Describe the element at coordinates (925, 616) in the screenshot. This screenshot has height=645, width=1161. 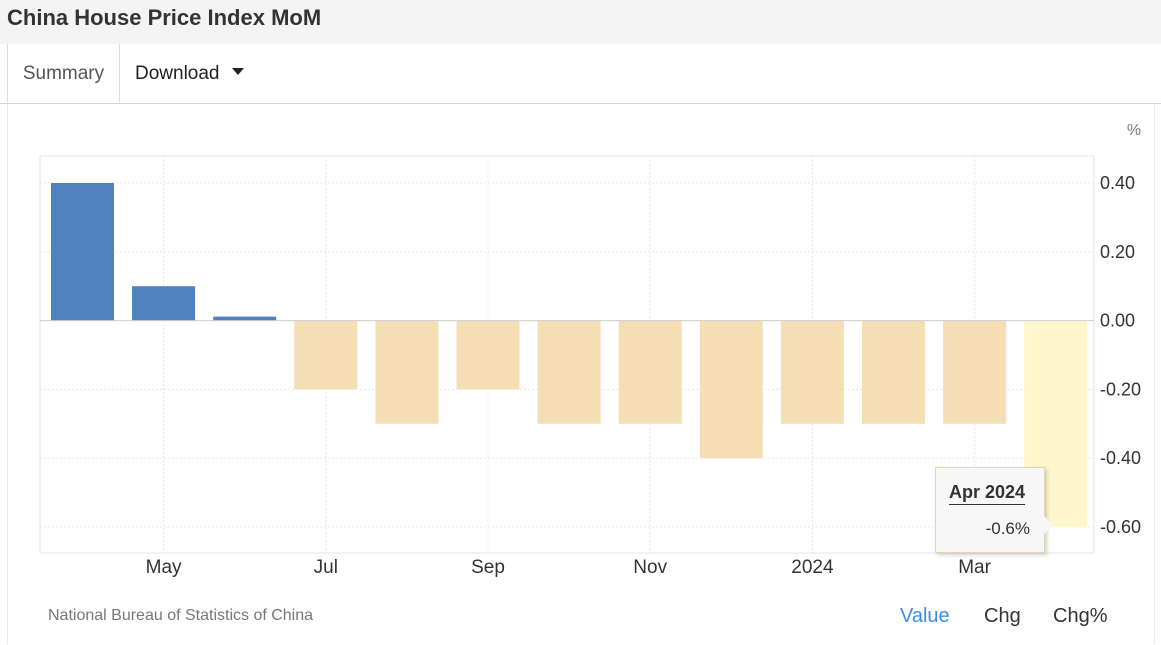
I see `mode-value-button: Value` at that location.